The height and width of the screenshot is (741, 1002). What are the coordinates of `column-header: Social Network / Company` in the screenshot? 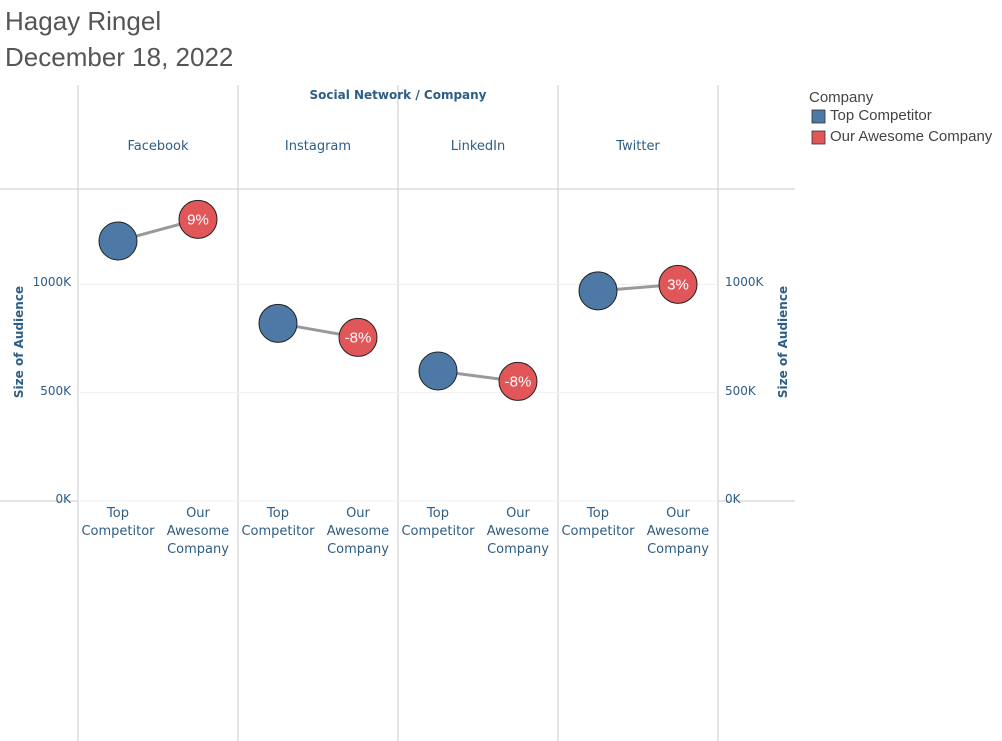 It's located at (398, 95).